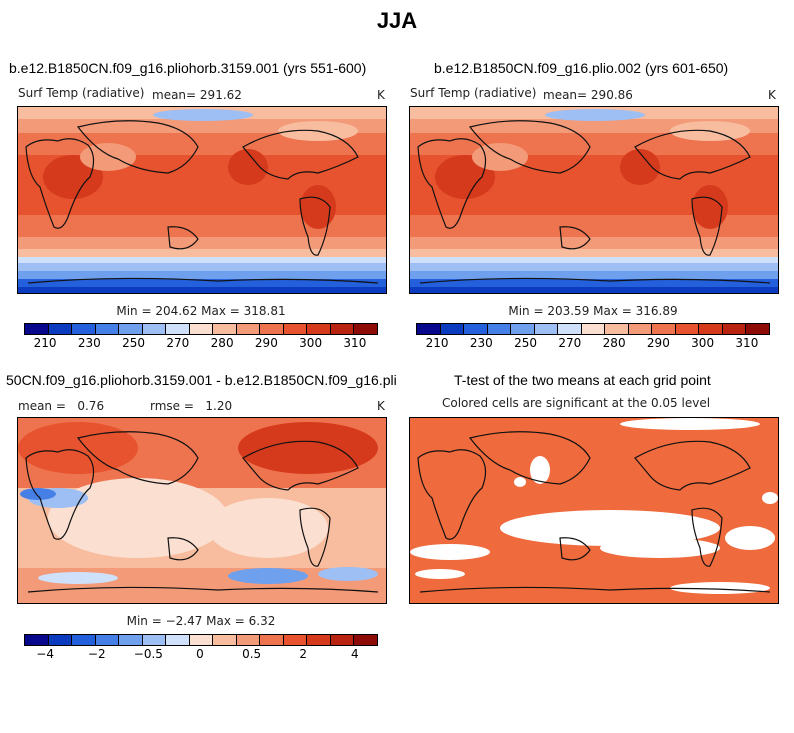  Describe the element at coordinates (588, 95) in the screenshot. I see `mean-label-top-right: mean= 290.86` at that location.